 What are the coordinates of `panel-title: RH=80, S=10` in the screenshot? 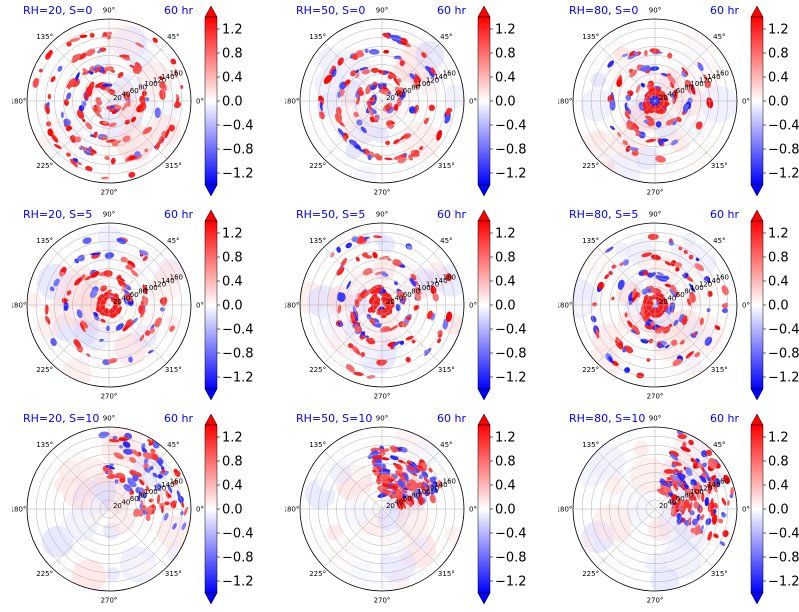 It's located at (607, 418).